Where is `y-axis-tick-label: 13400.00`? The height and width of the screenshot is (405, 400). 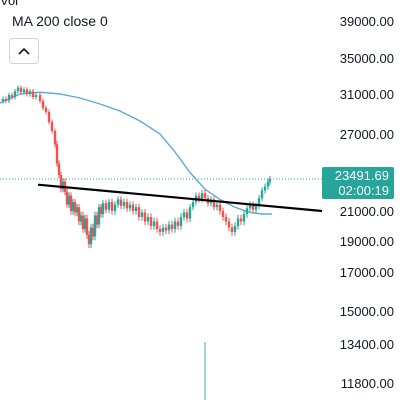
y-axis-tick-label: 13400.00 is located at coordinates (367, 344).